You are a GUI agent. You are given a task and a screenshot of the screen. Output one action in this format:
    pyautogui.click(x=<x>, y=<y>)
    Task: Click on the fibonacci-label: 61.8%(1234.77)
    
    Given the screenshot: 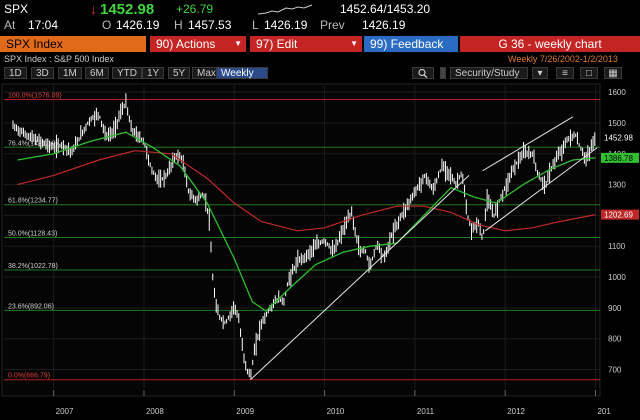 What is the action you would take?
    pyautogui.click(x=33, y=201)
    